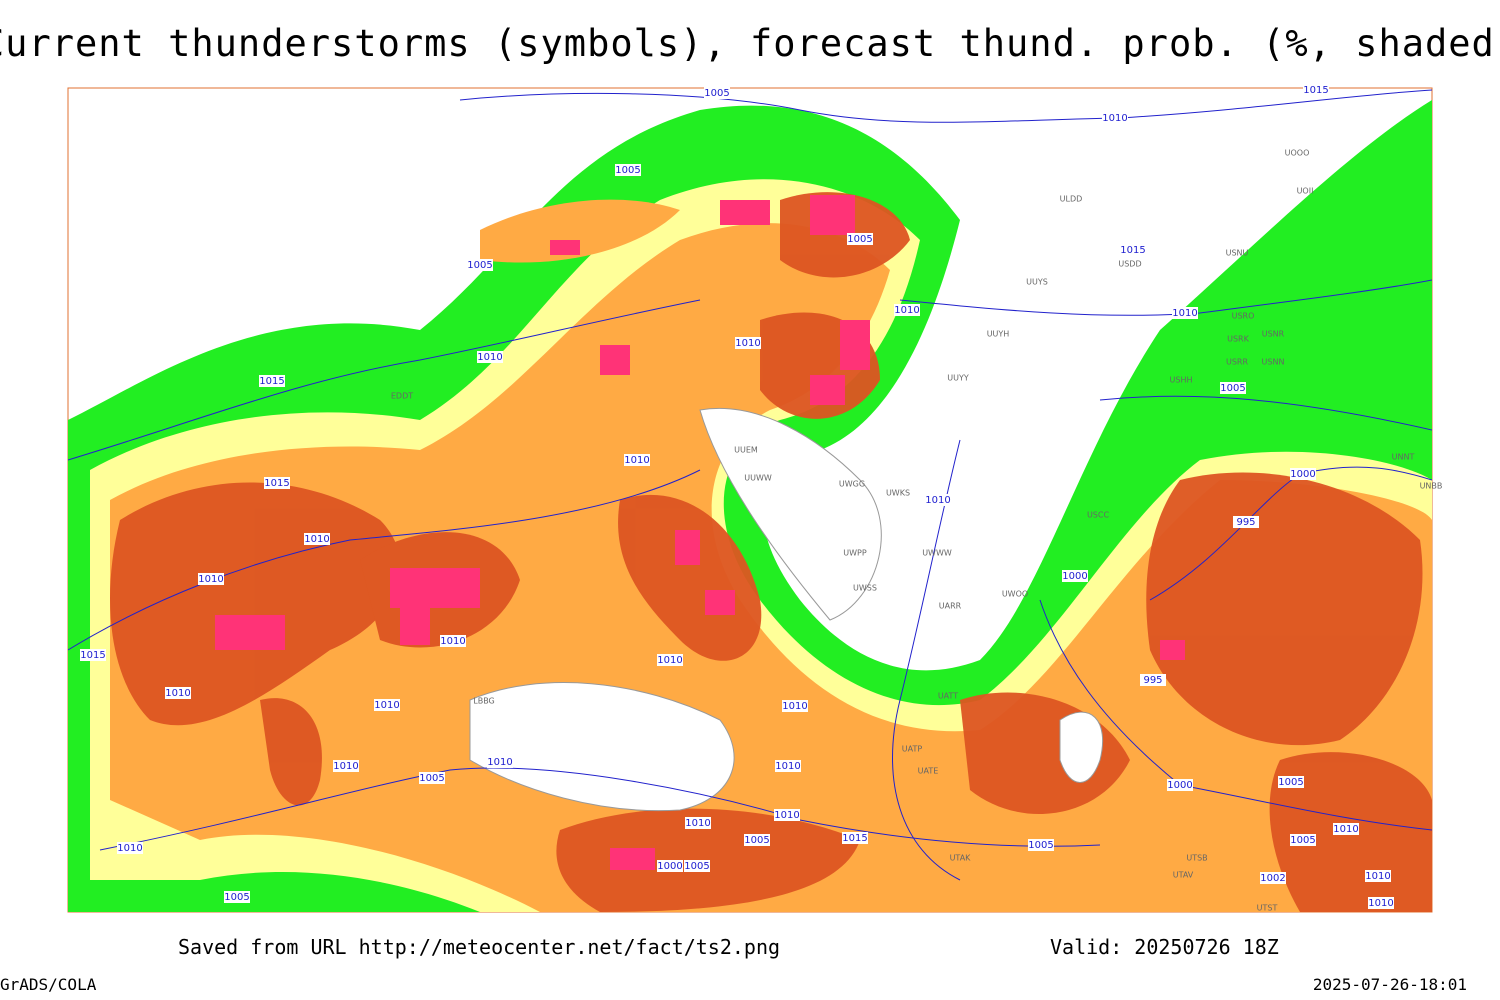 The width and height of the screenshot is (1500, 1000). What do you see at coordinates (1403, 457) in the screenshot?
I see `station-label: UNNT` at bounding box center [1403, 457].